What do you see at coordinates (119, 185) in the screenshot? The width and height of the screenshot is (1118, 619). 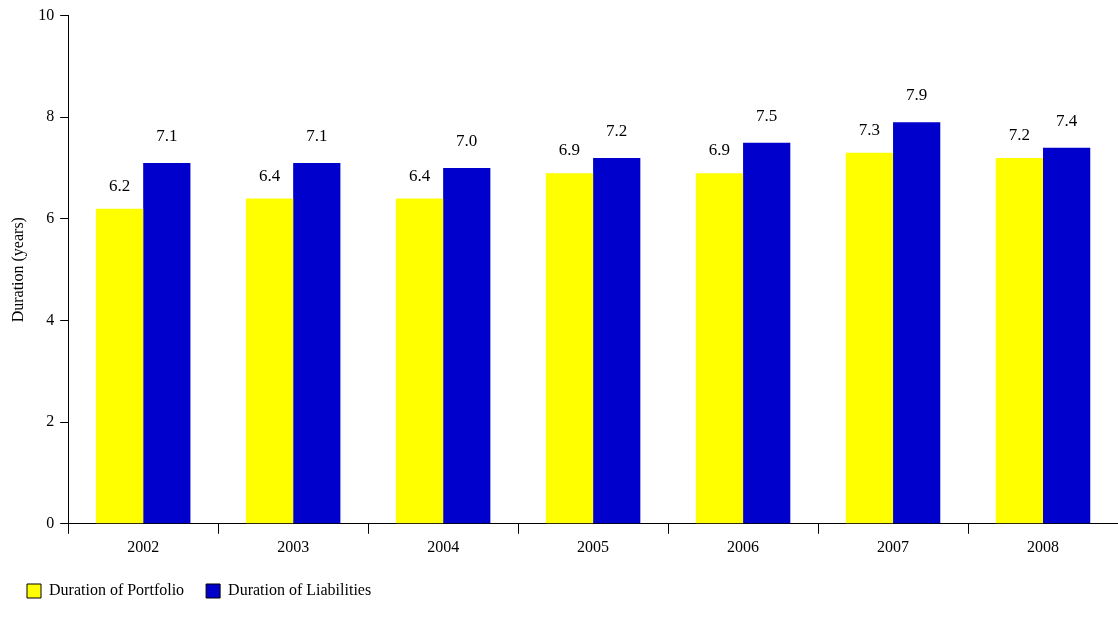 I see `data-label: 6.2` at bounding box center [119, 185].